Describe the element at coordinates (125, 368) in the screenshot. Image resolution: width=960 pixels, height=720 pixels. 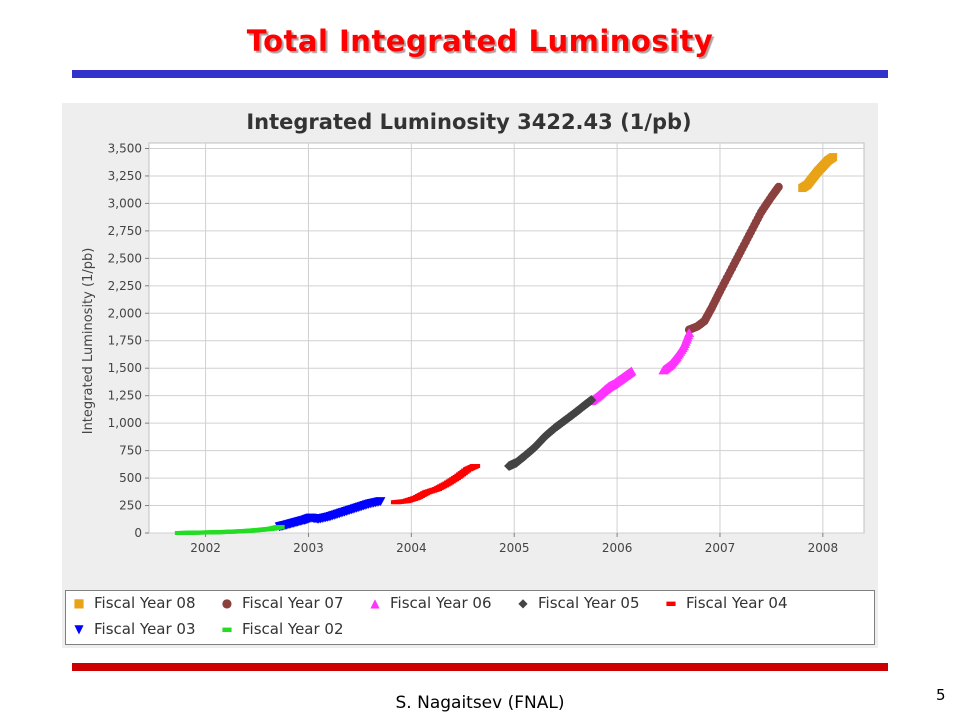
I see `y-tick-label: 1,500` at that location.